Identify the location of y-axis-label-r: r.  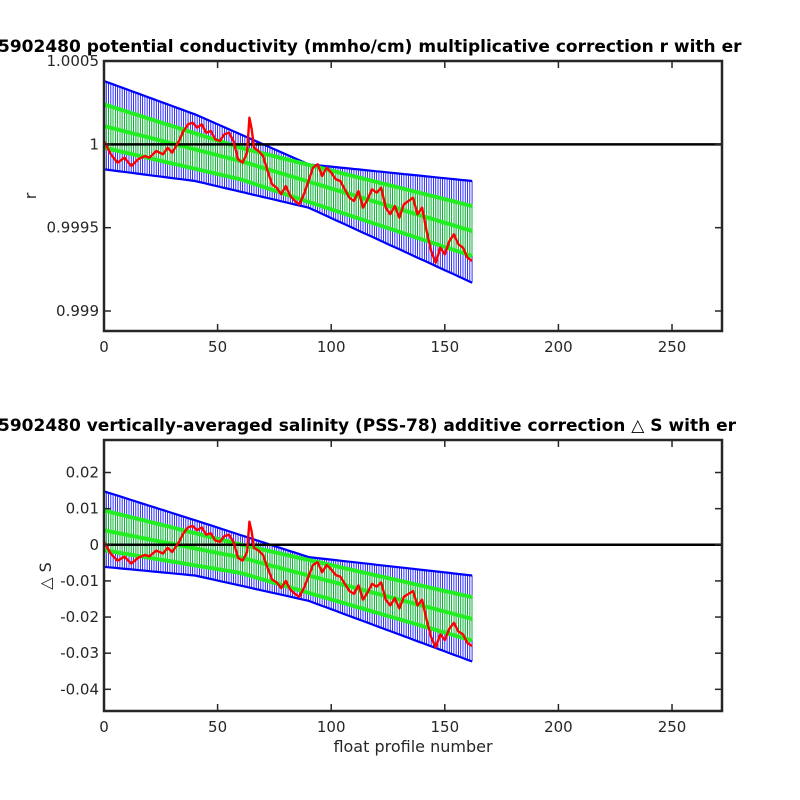
(30, 195).